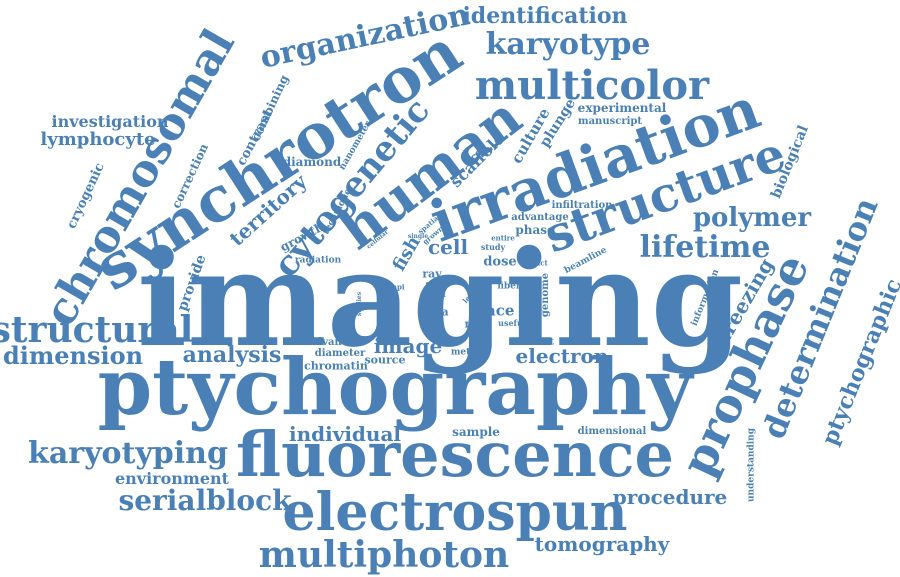 The image size is (900, 577). I want to click on word-useful: useful, so click(512, 323).